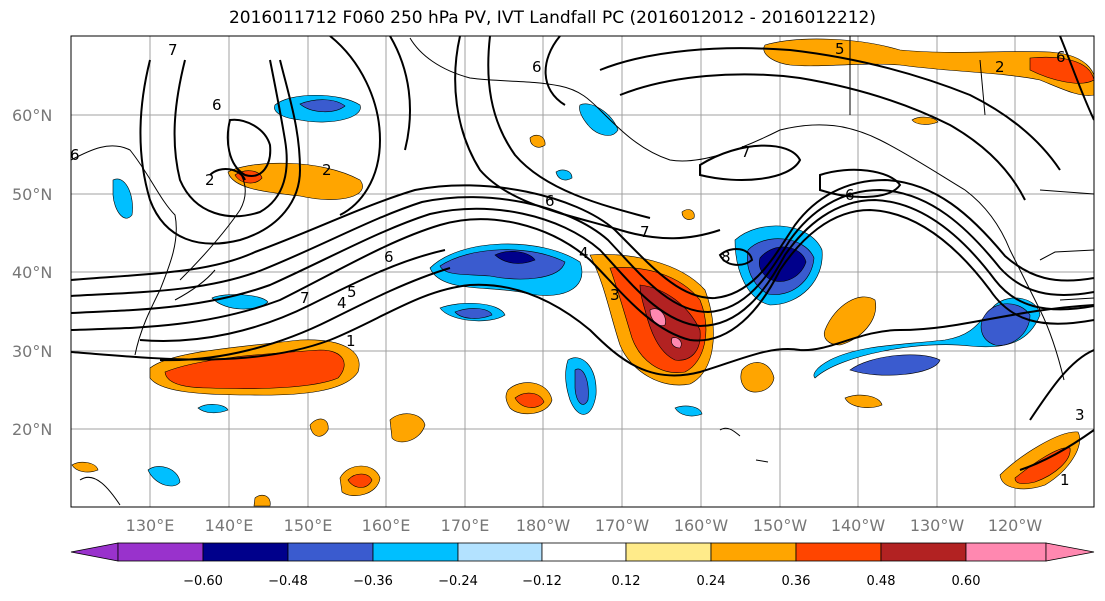  I want to click on colorbar-high-extend, so click(1070, 552).